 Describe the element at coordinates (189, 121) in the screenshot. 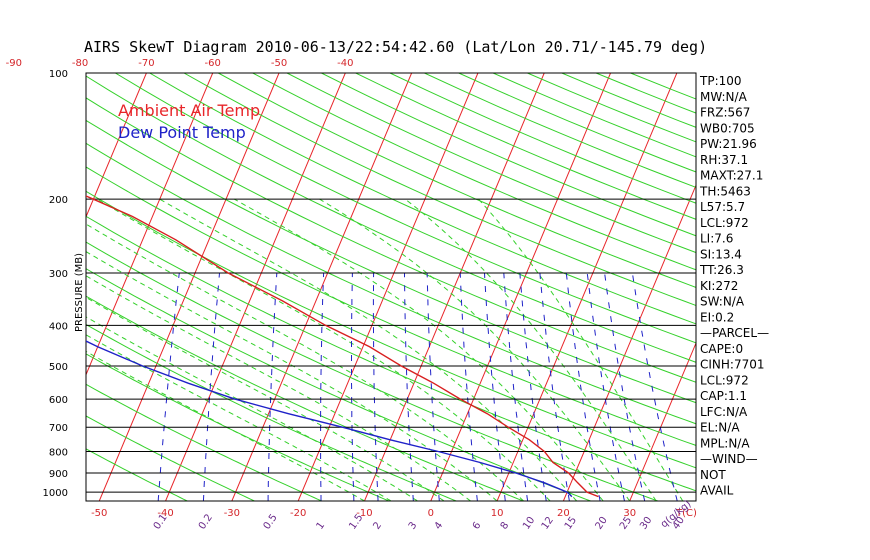

I see `chart-legend: Ambient Air Temp Dew Point Temp` at that location.